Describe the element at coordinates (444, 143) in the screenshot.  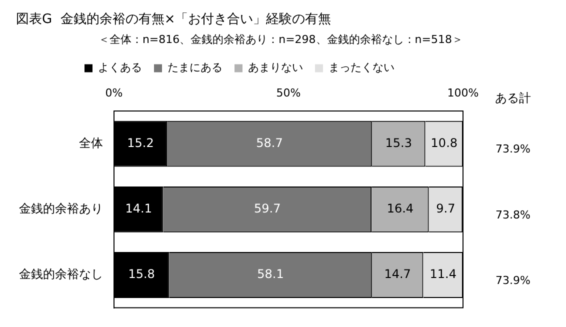
I see `data-label: 10.8` at that location.